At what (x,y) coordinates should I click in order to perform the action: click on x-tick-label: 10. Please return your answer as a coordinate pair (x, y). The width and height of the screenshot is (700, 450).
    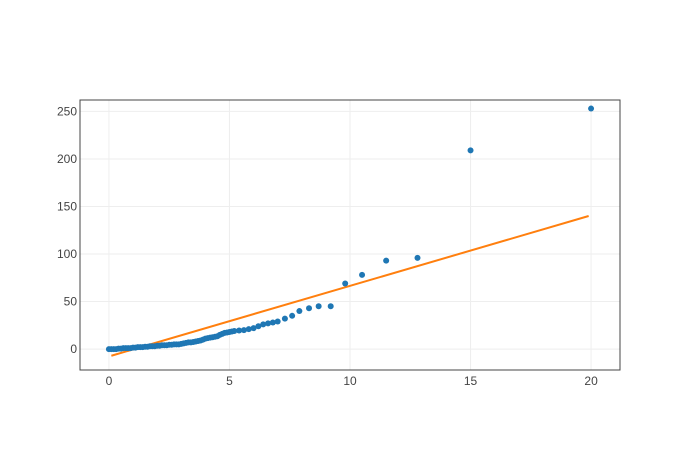
    Looking at the image, I should click on (350, 381).